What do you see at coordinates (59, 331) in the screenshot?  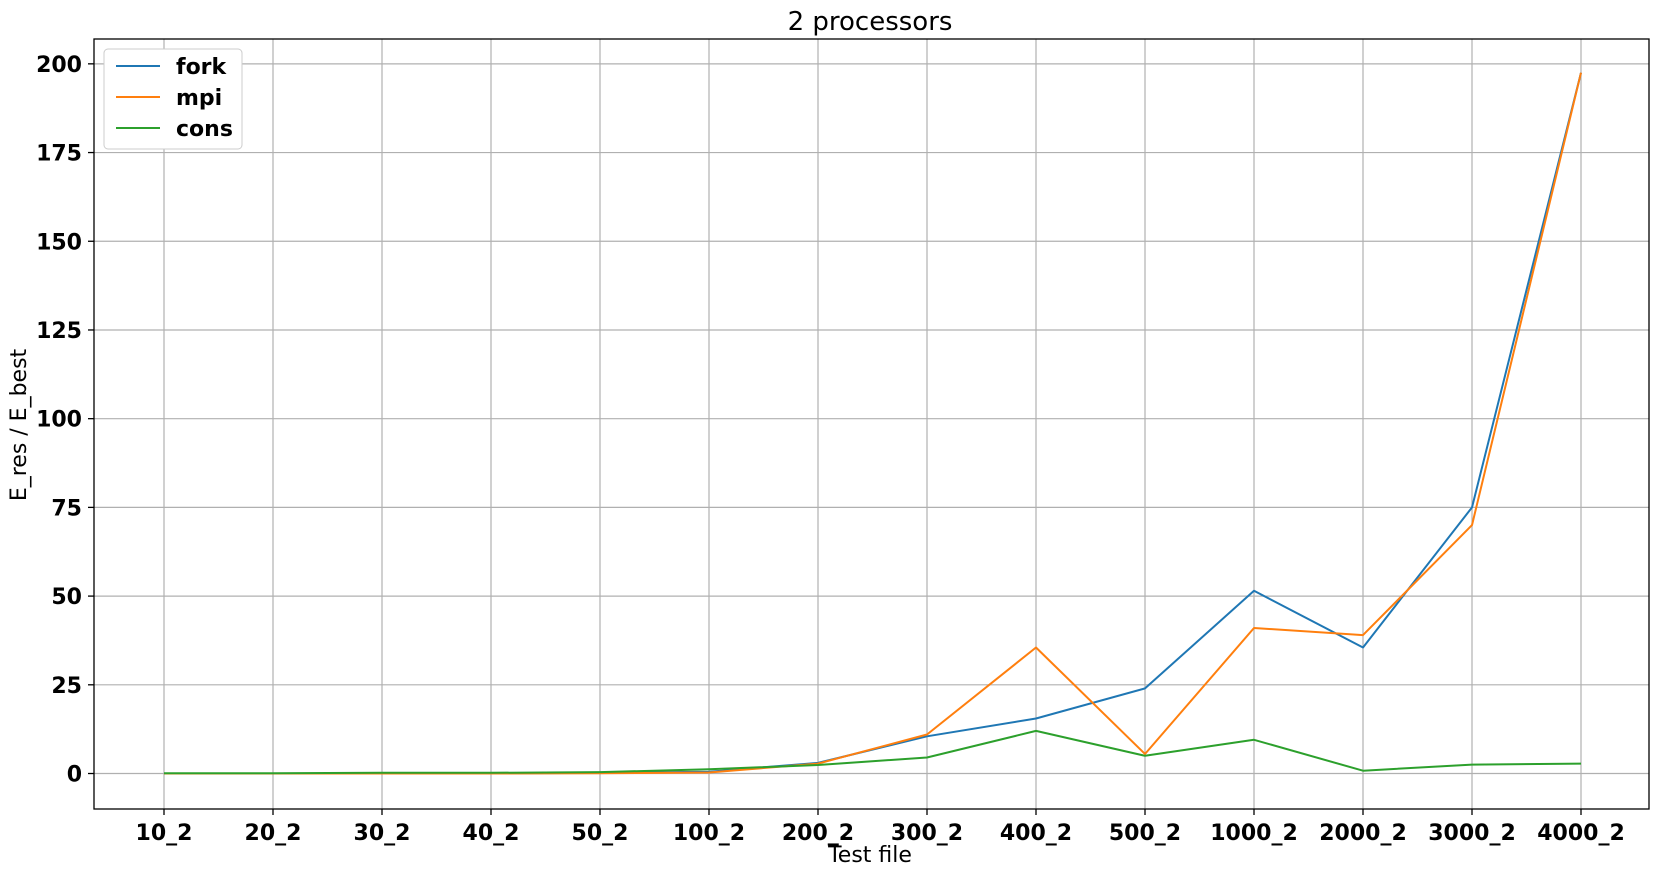 I see `y-tick-label: 125` at bounding box center [59, 331].